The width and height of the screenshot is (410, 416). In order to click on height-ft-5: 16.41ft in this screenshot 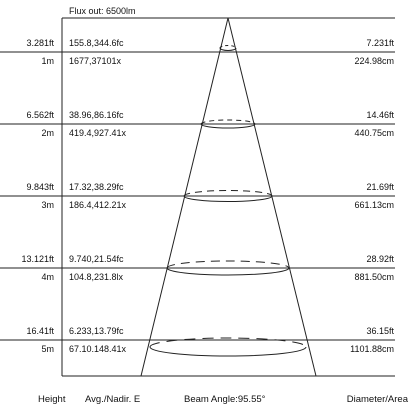, I will do `click(40, 331)`.